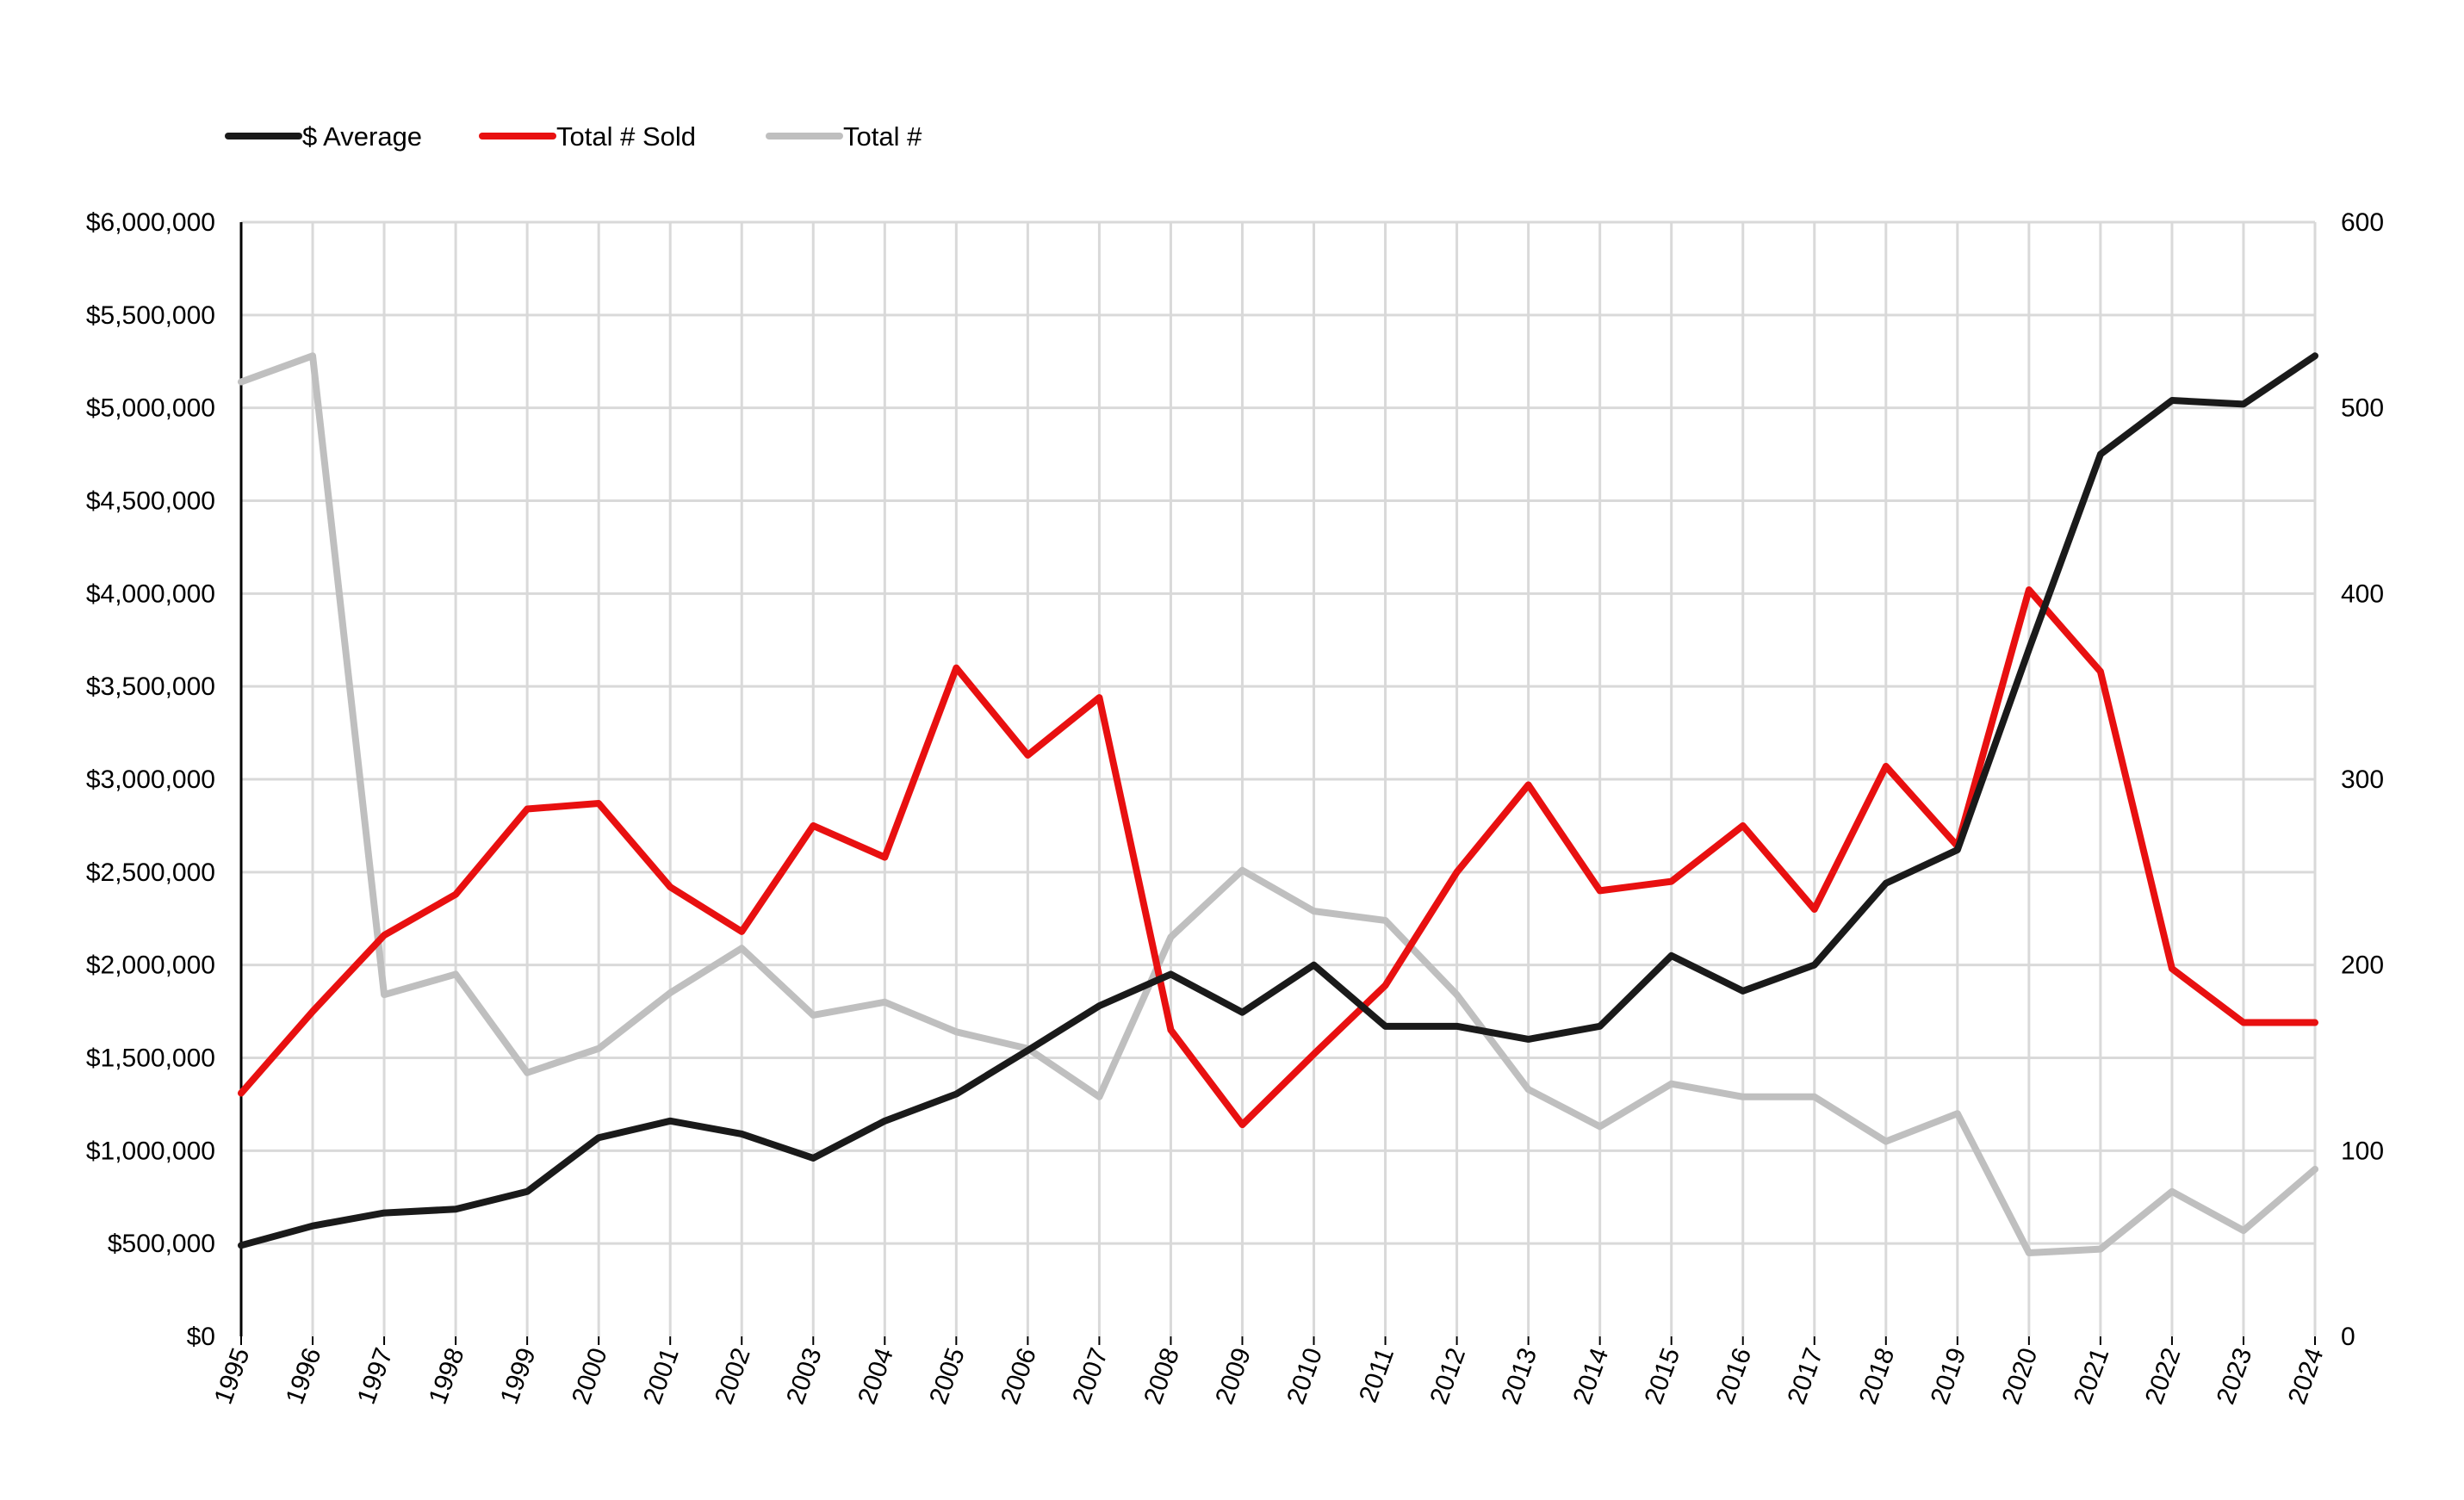 Image resolution: width=2464 pixels, height=1500 pixels. Describe the element at coordinates (161, 1244) in the screenshot. I see `y-axis-left-tick-label: $500,000` at that location.